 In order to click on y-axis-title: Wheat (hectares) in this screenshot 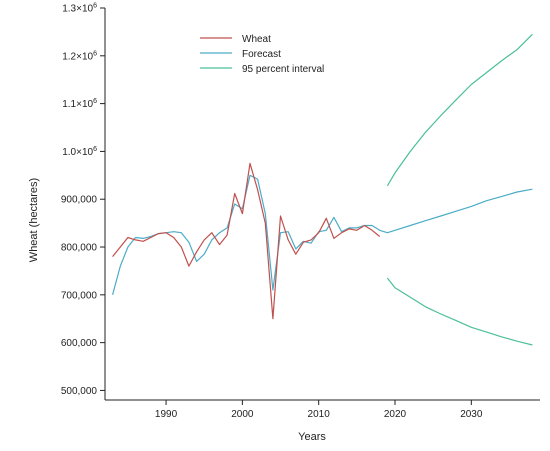, I will do `click(34, 220)`.